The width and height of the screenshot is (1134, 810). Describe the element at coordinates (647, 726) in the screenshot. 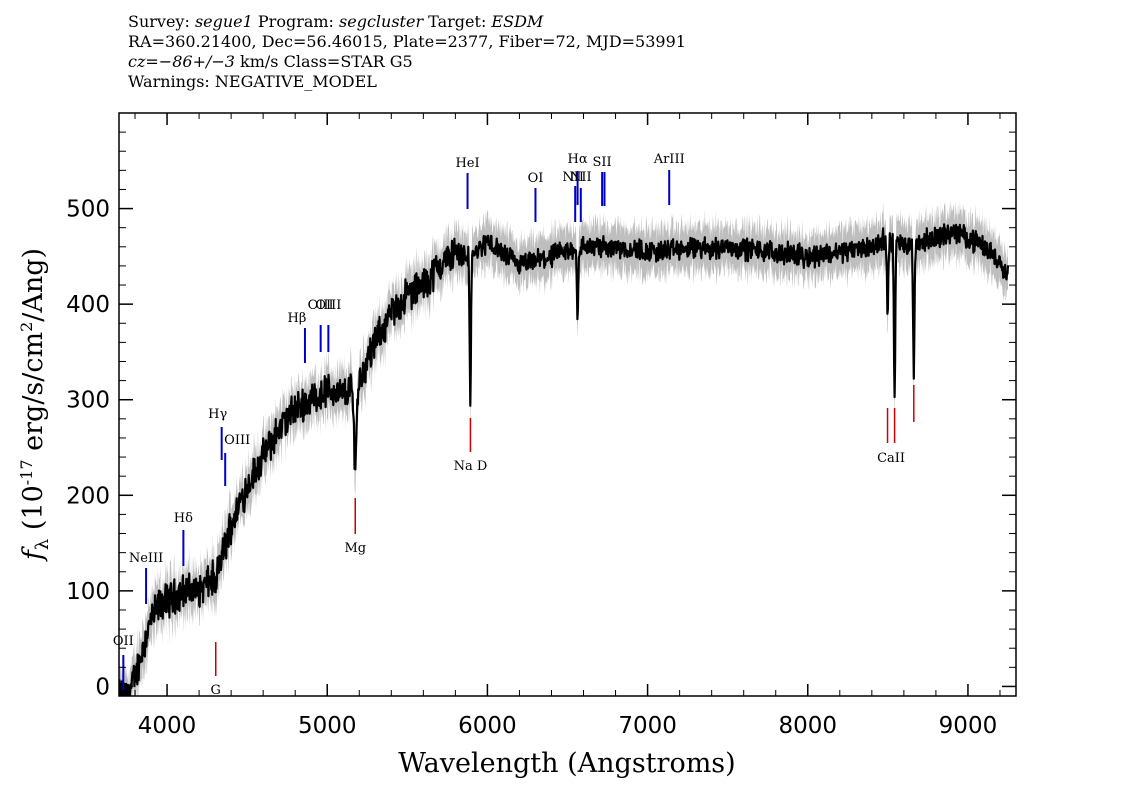

I see `x-tick-label: 7000` at that location.